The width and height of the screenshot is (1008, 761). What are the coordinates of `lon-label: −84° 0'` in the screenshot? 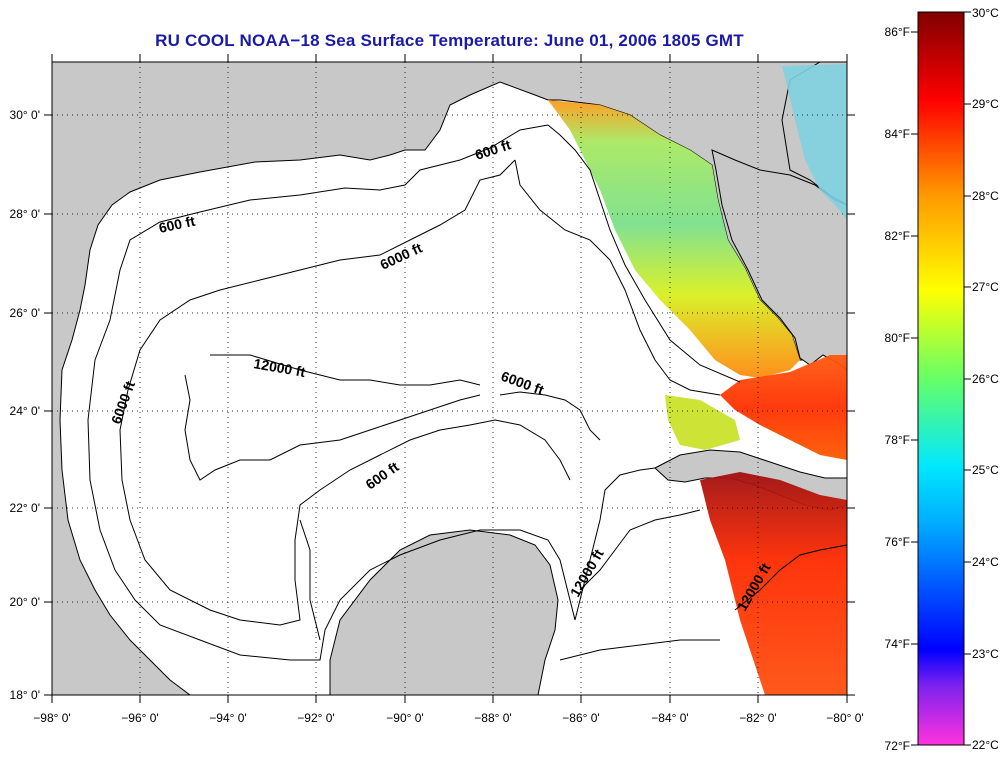 It's located at (669, 718).